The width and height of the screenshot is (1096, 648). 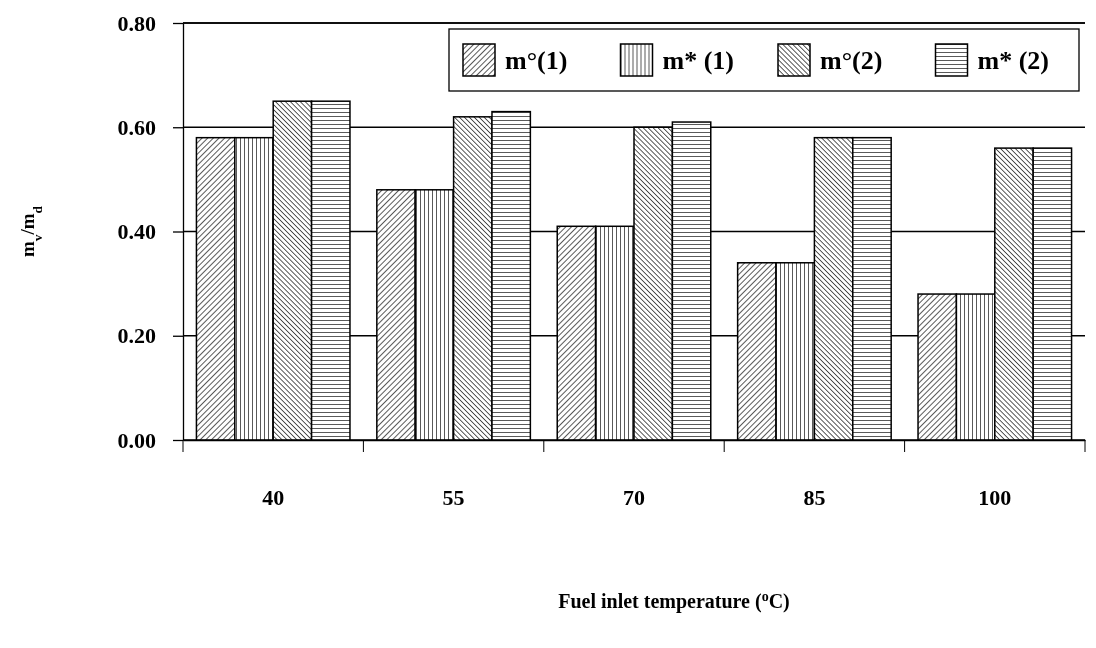 What do you see at coordinates (136, 23) in the screenshot?
I see `y-tick-label: 0.80` at bounding box center [136, 23].